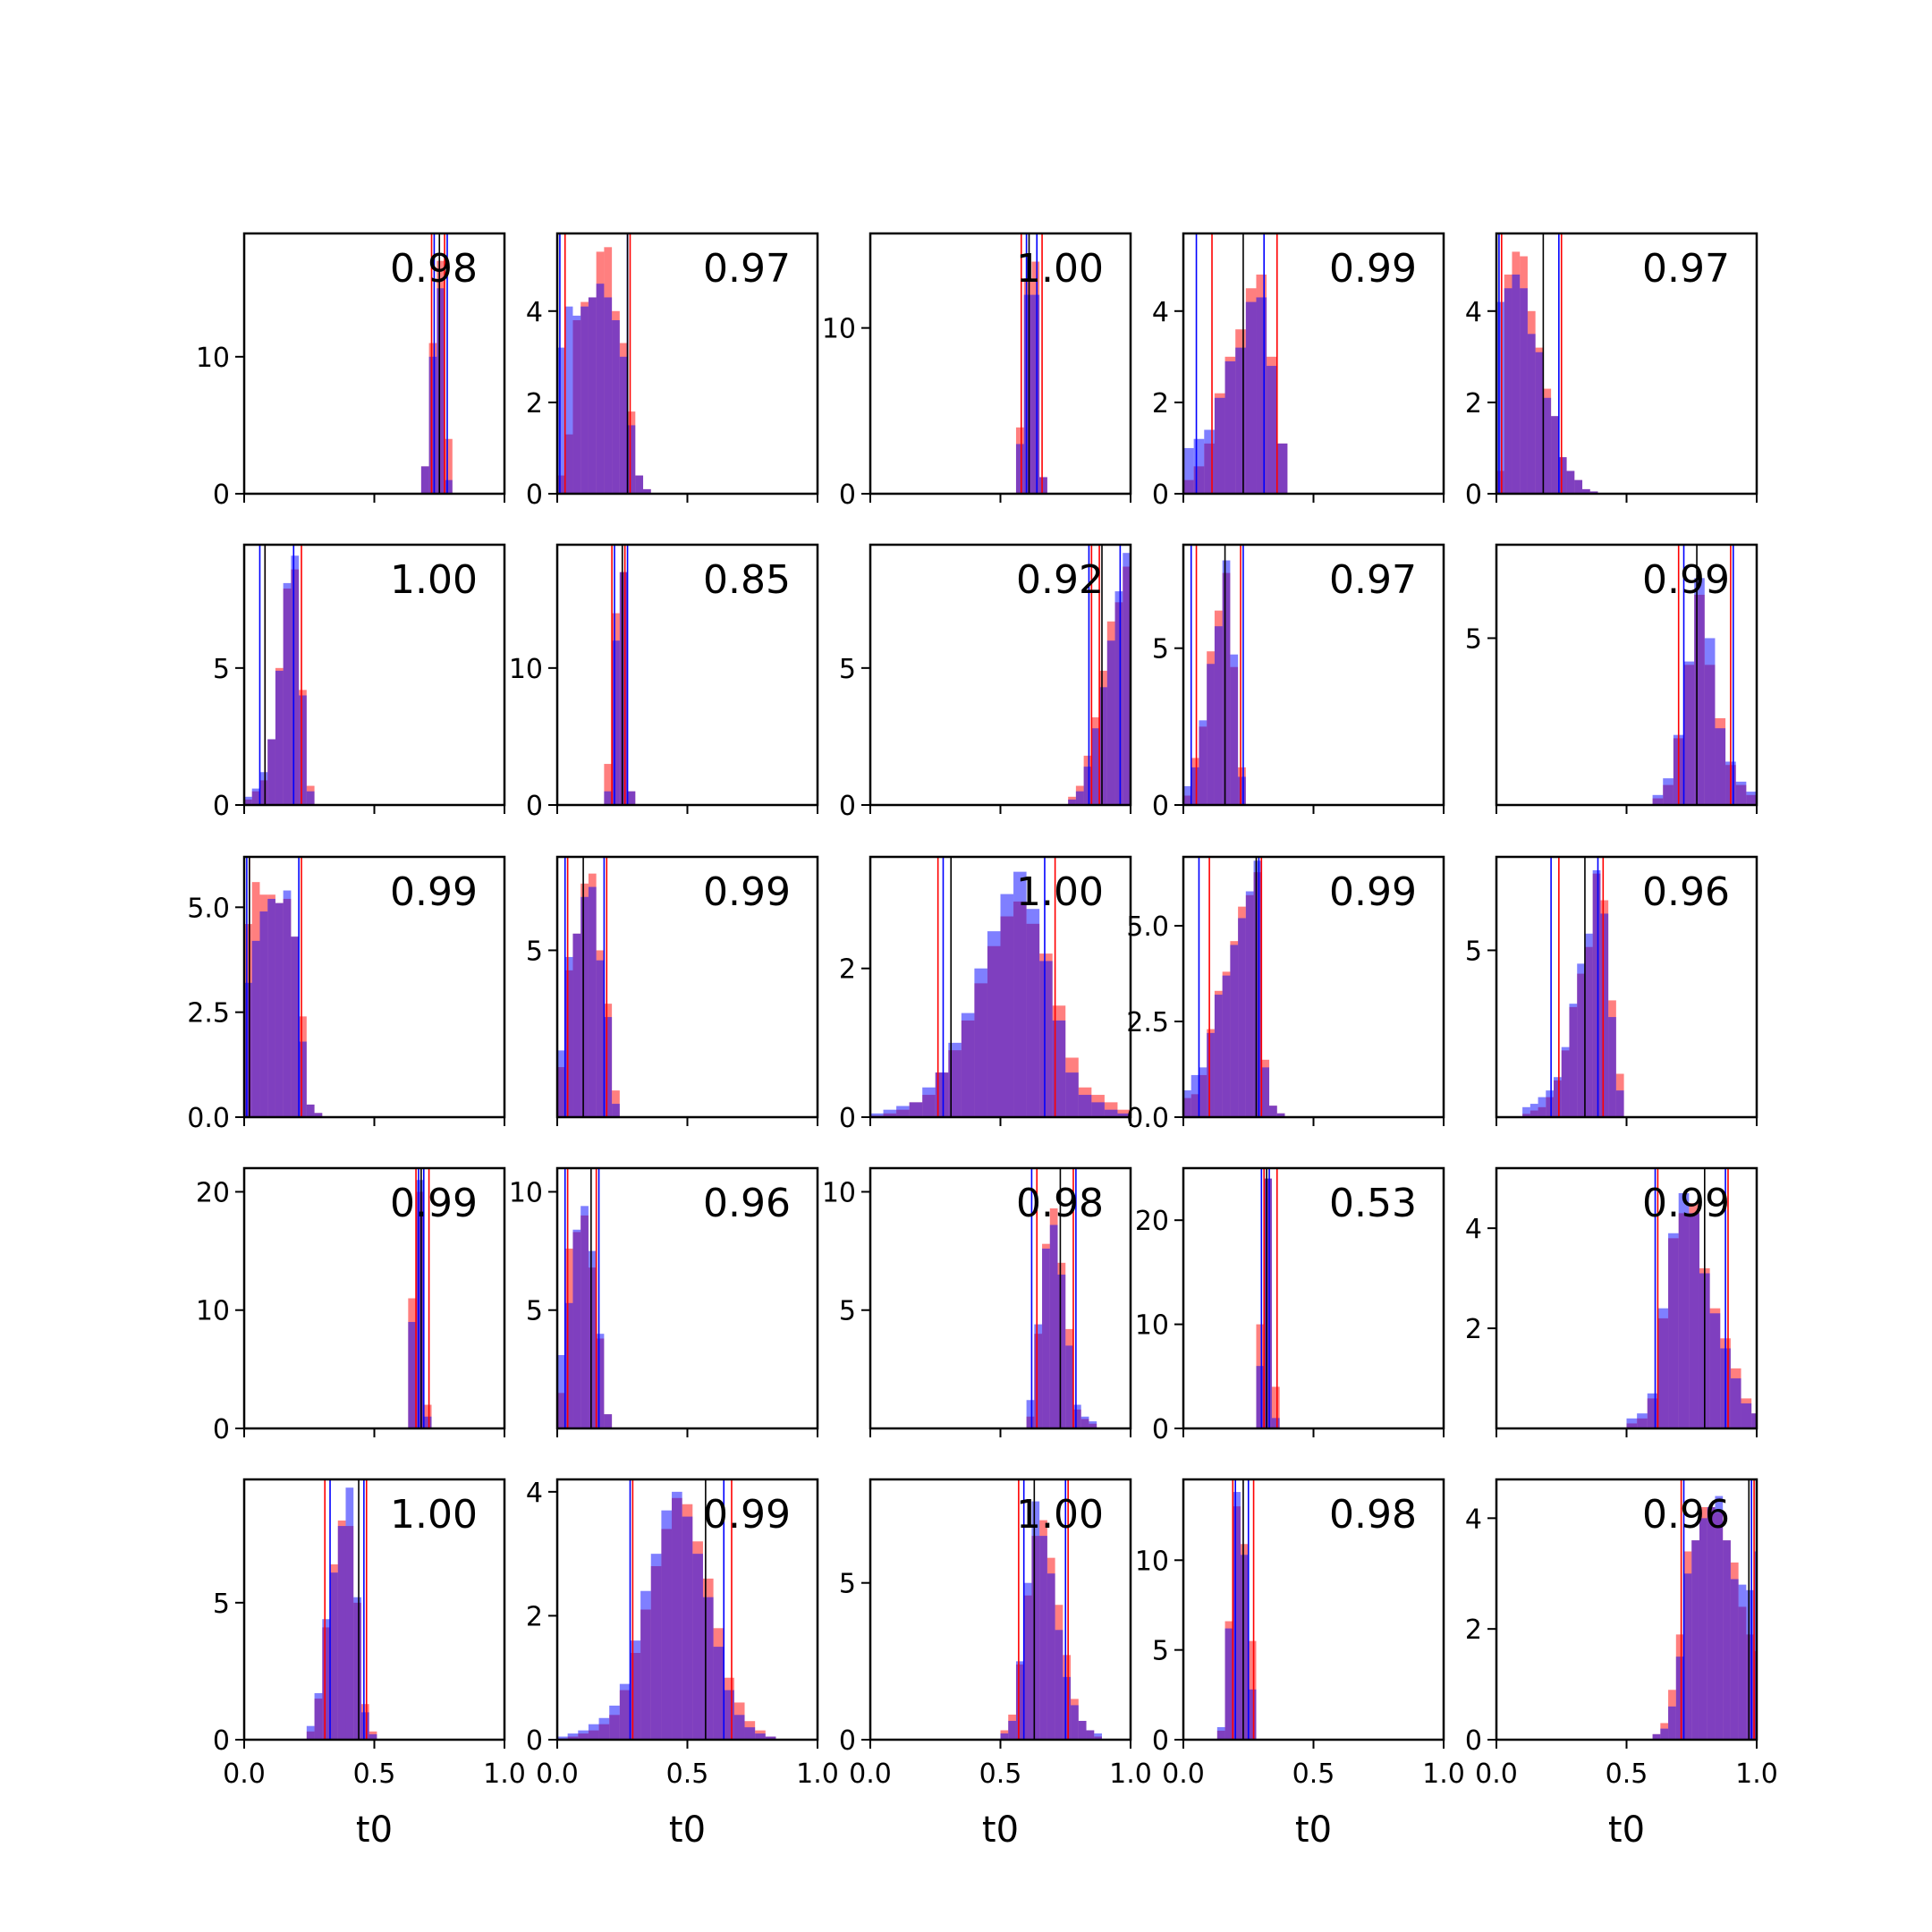 The height and width of the screenshot is (1932, 1932). I want to click on subplot-annotation: 0.92, so click(1060, 580).